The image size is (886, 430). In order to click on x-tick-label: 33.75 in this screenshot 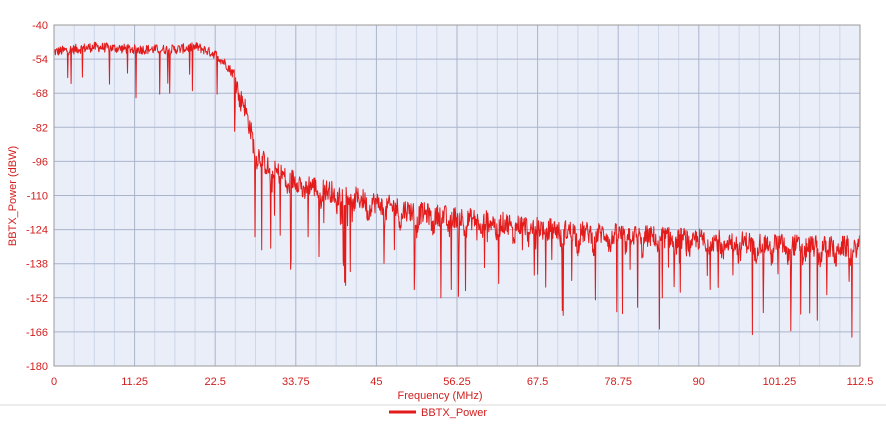, I will do `click(296, 382)`.